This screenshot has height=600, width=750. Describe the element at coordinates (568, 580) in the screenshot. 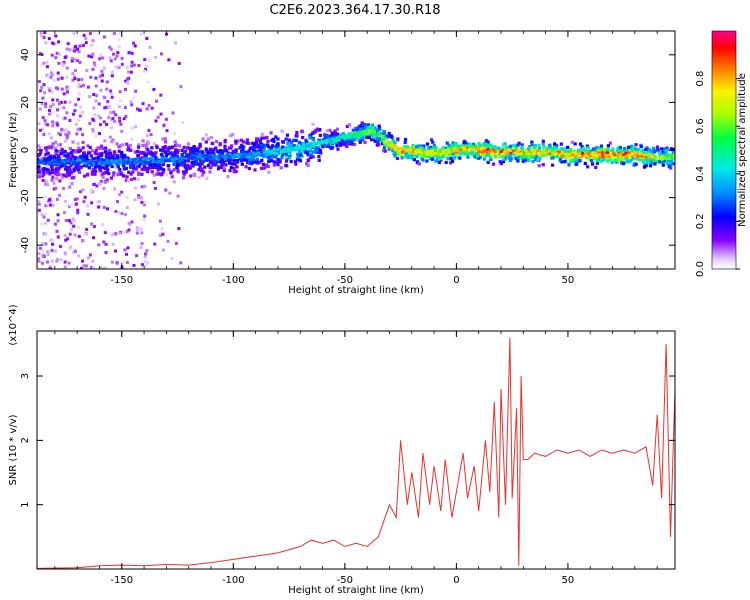

I see `snr-x-tick-label: 50` at that location.